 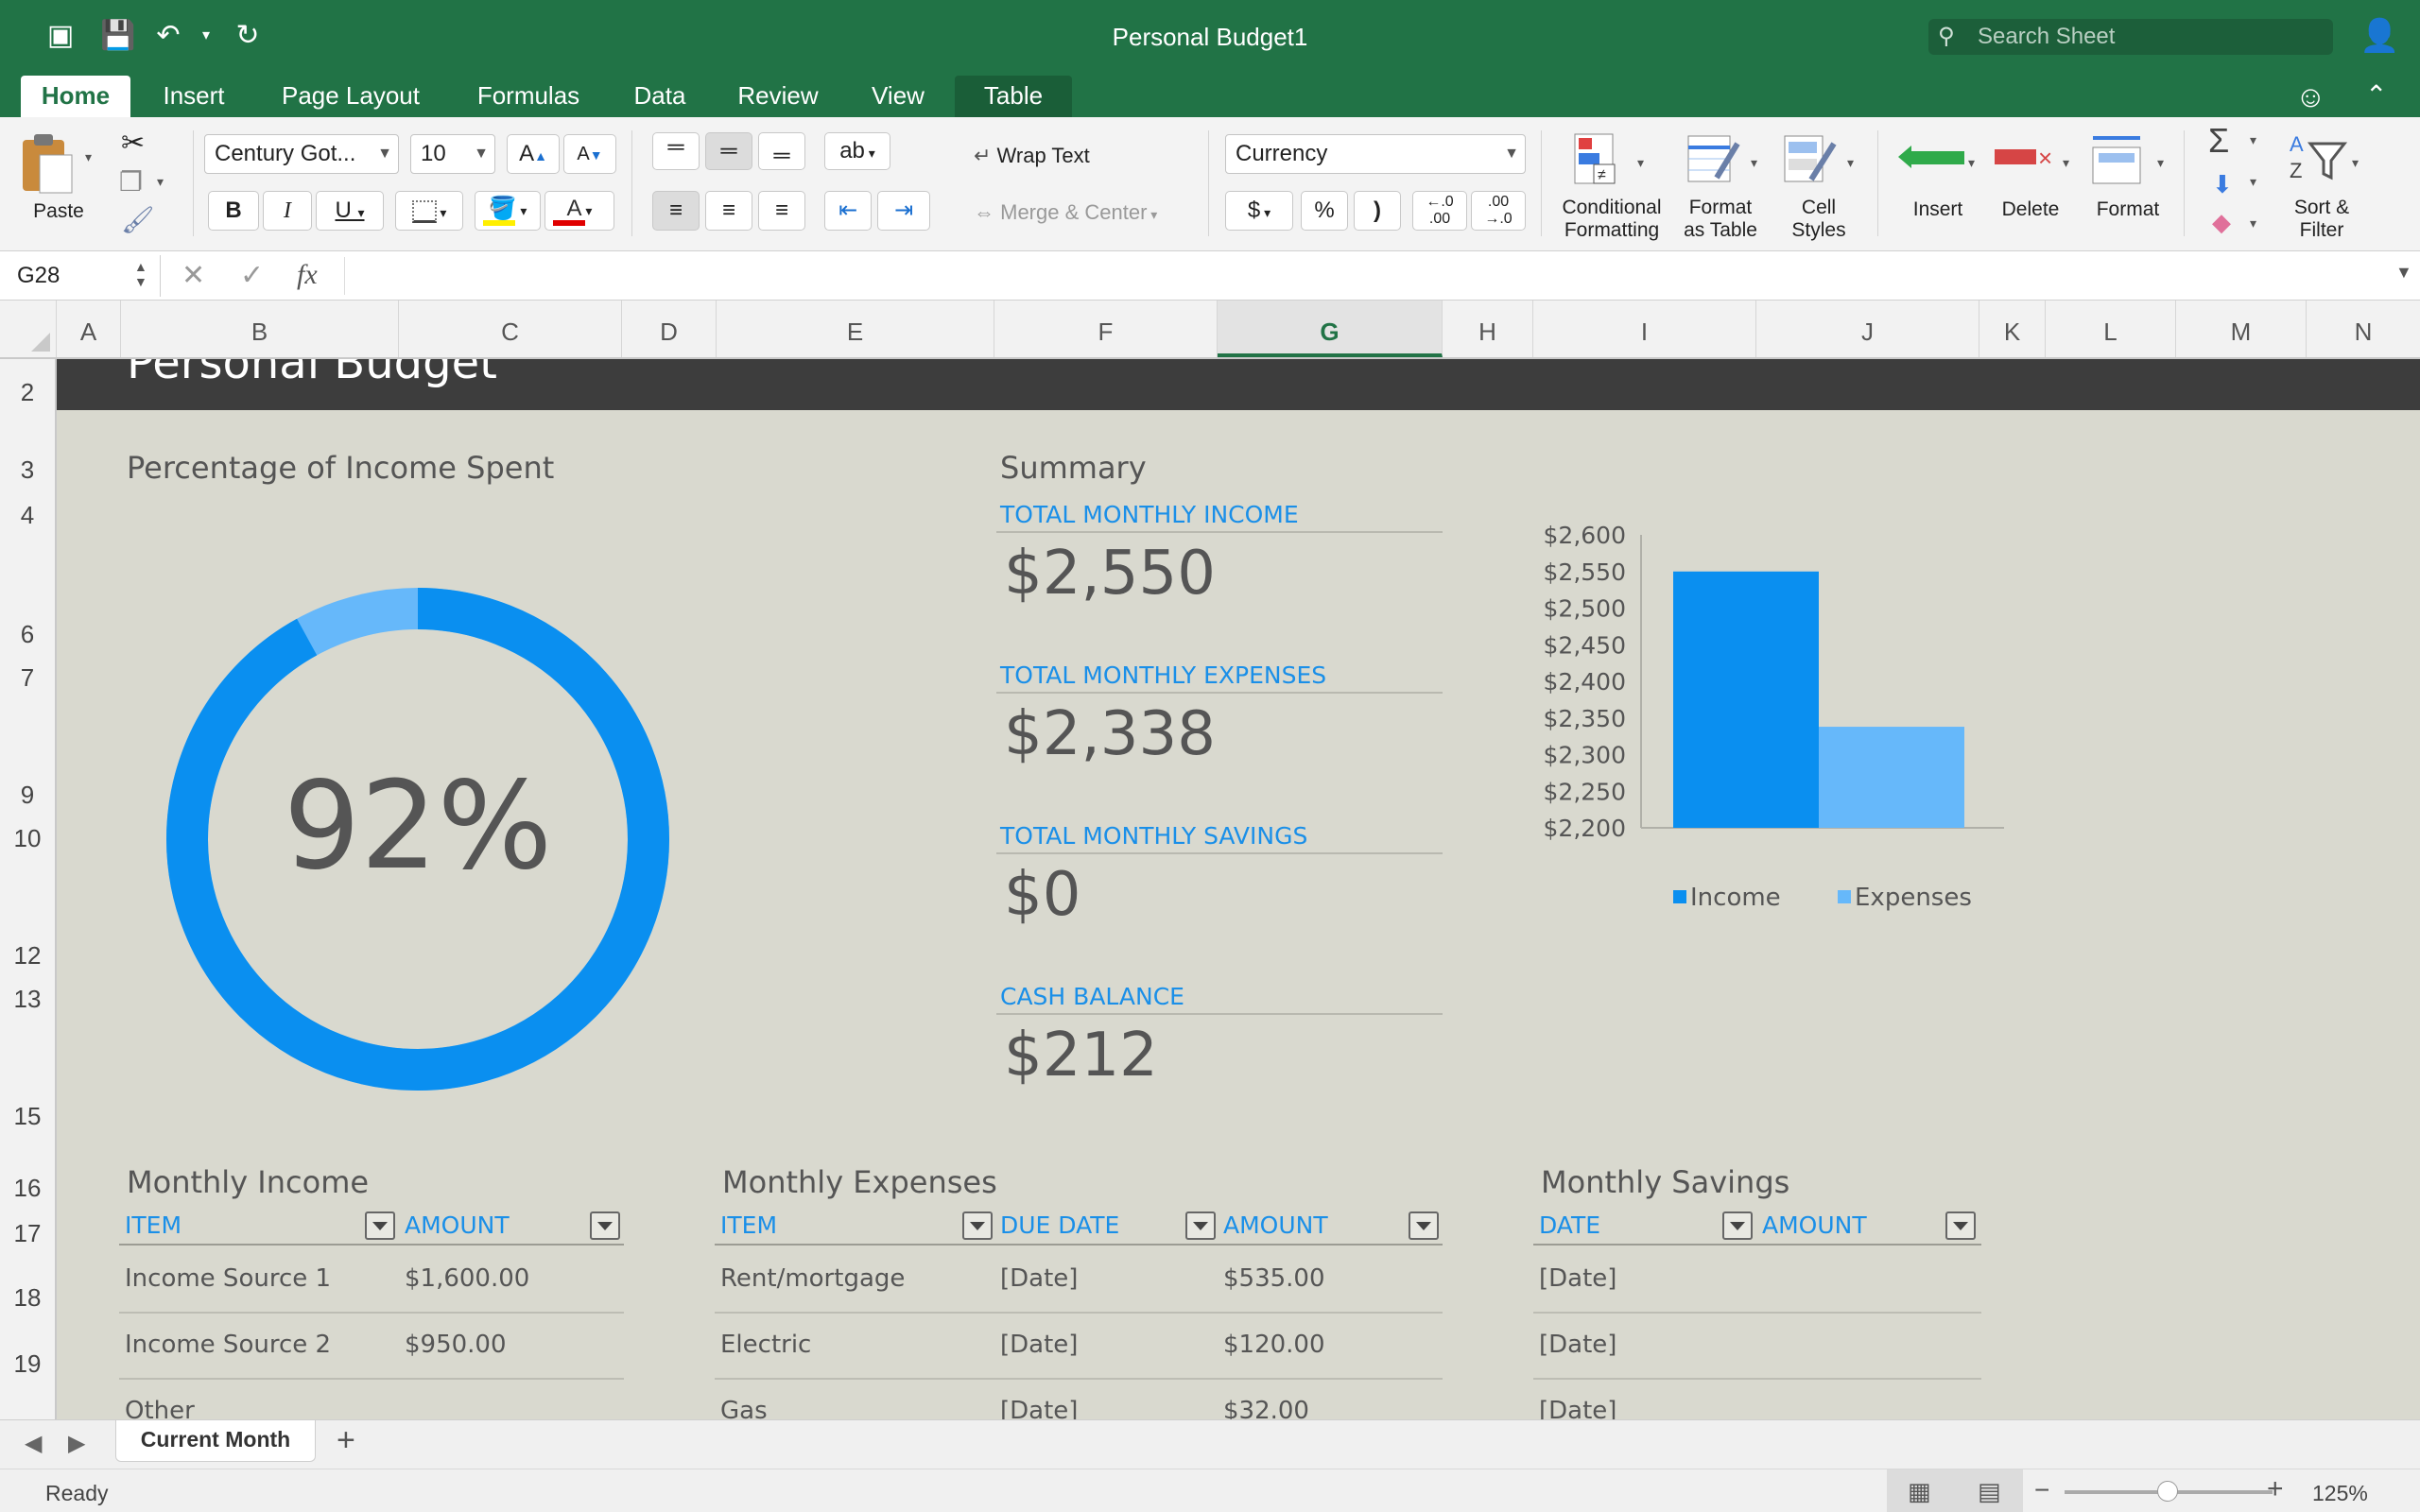 What do you see at coordinates (1259, 211) in the screenshot?
I see `currency-button: $ ▾` at bounding box center [1259, 211].